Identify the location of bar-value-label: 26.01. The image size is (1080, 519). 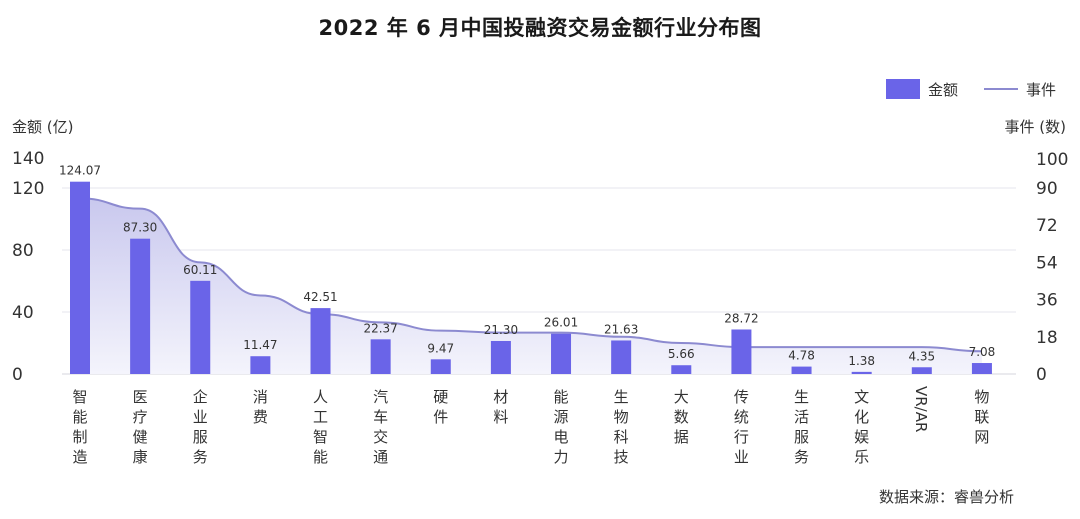
(561, 323).